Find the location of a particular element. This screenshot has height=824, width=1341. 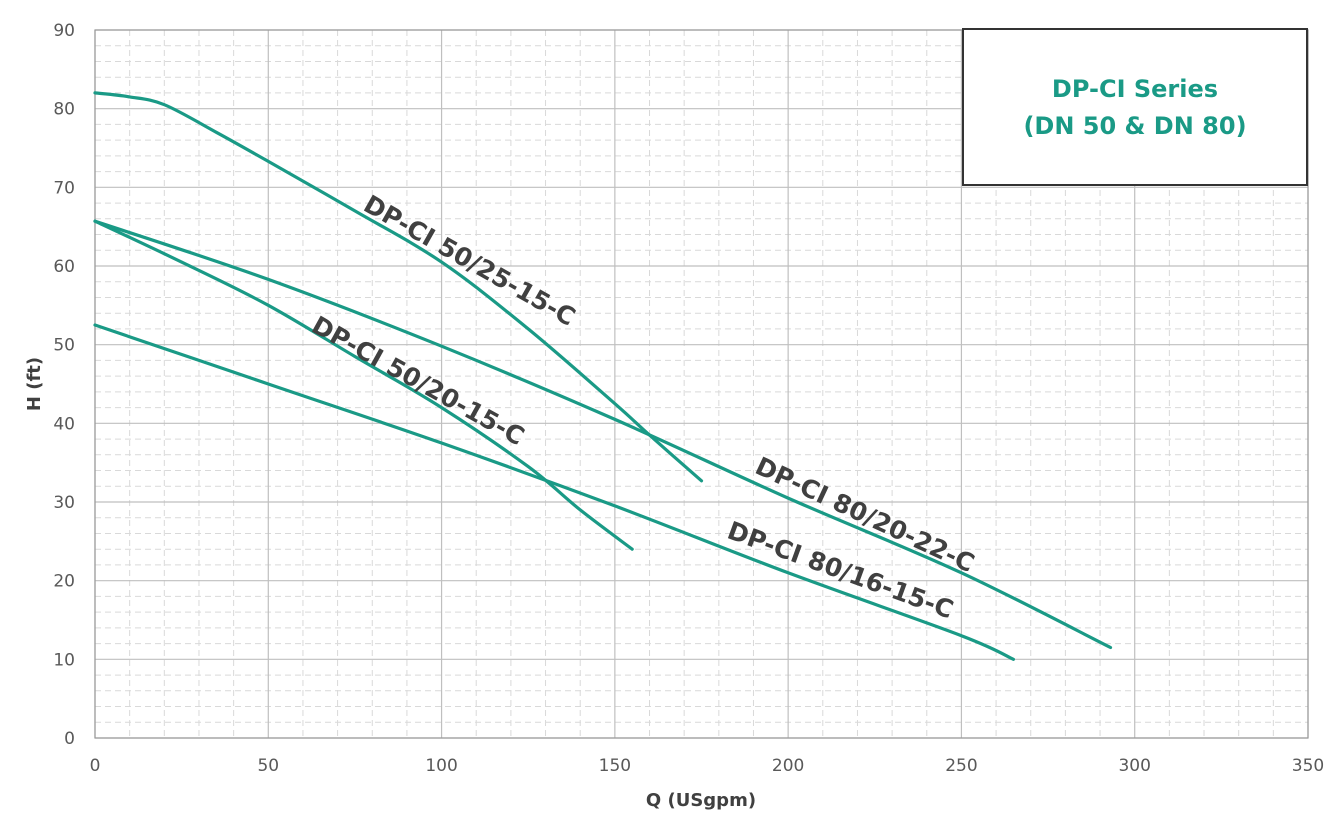

curve-label: DP-CI 50/20-15-C is located at coordinates (418, 380).